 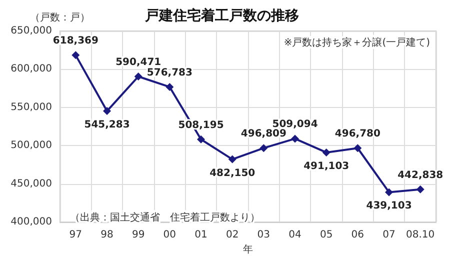 I want to click on data-label: 439,103, so click(x=389, y=206).